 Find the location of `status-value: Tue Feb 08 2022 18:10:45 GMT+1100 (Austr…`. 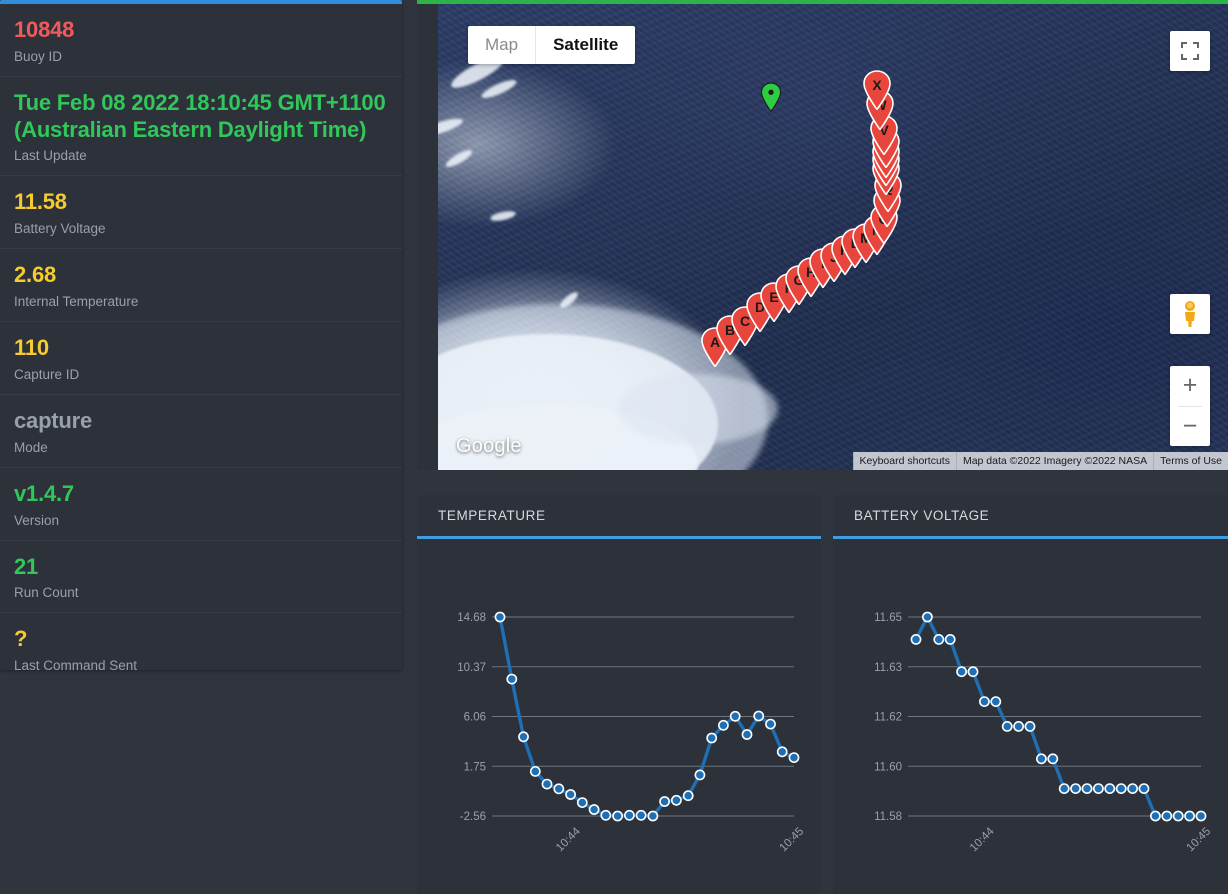

status-value: Tue Feb 08 2022 18:10:45 GMT+1100 (Austr… is located at coordinates (200, 115).